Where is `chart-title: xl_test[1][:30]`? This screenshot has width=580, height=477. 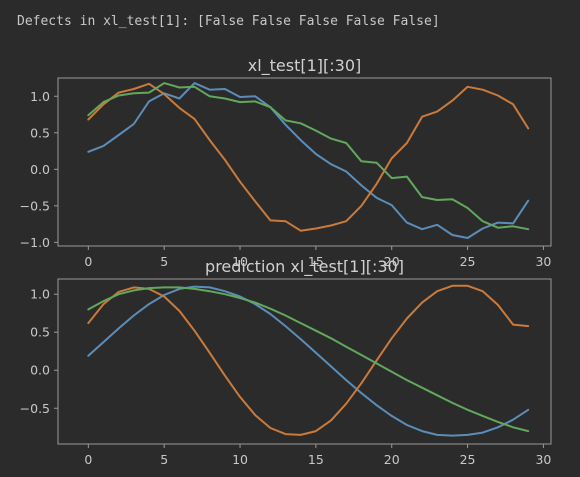 chart-title: xl_test[1][:30] is located at coordinates (305, 66).